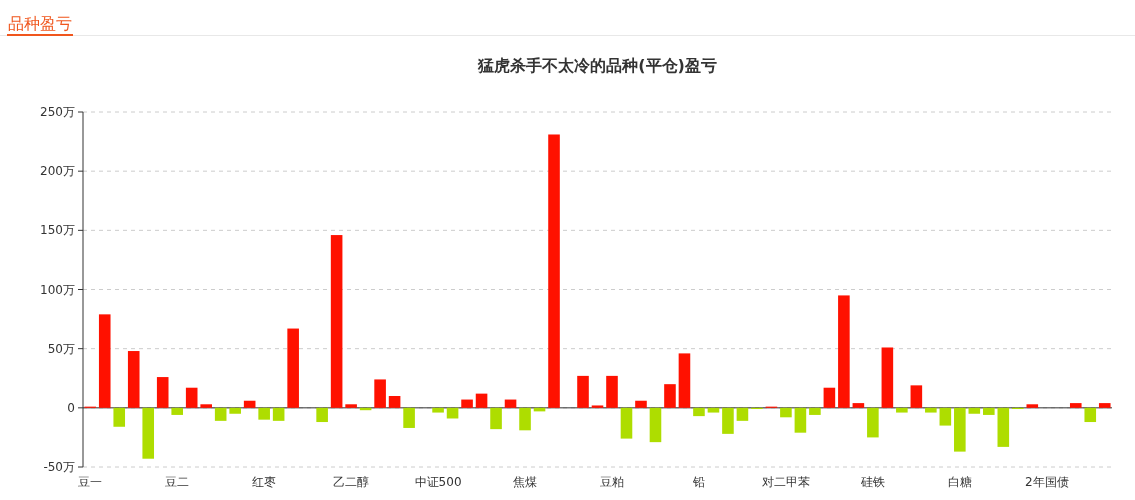 The width and height of the screenshot is (1135, 500). Describe the element at coordinates (959, 482) in the screenshot. I see `x-tick-label: 白糖` at that location.